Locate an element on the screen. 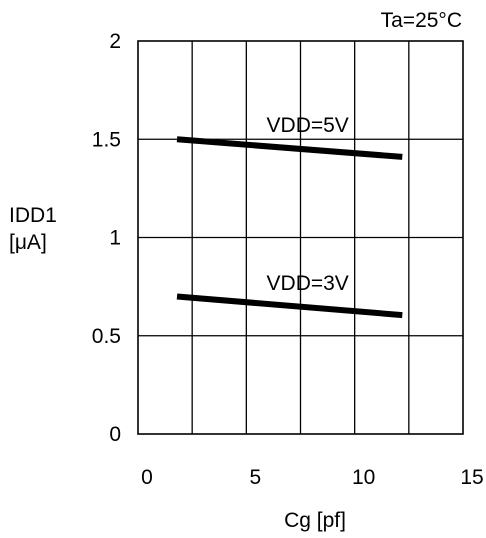  y-tick-label: 1 is located at coordinates (115, 238).